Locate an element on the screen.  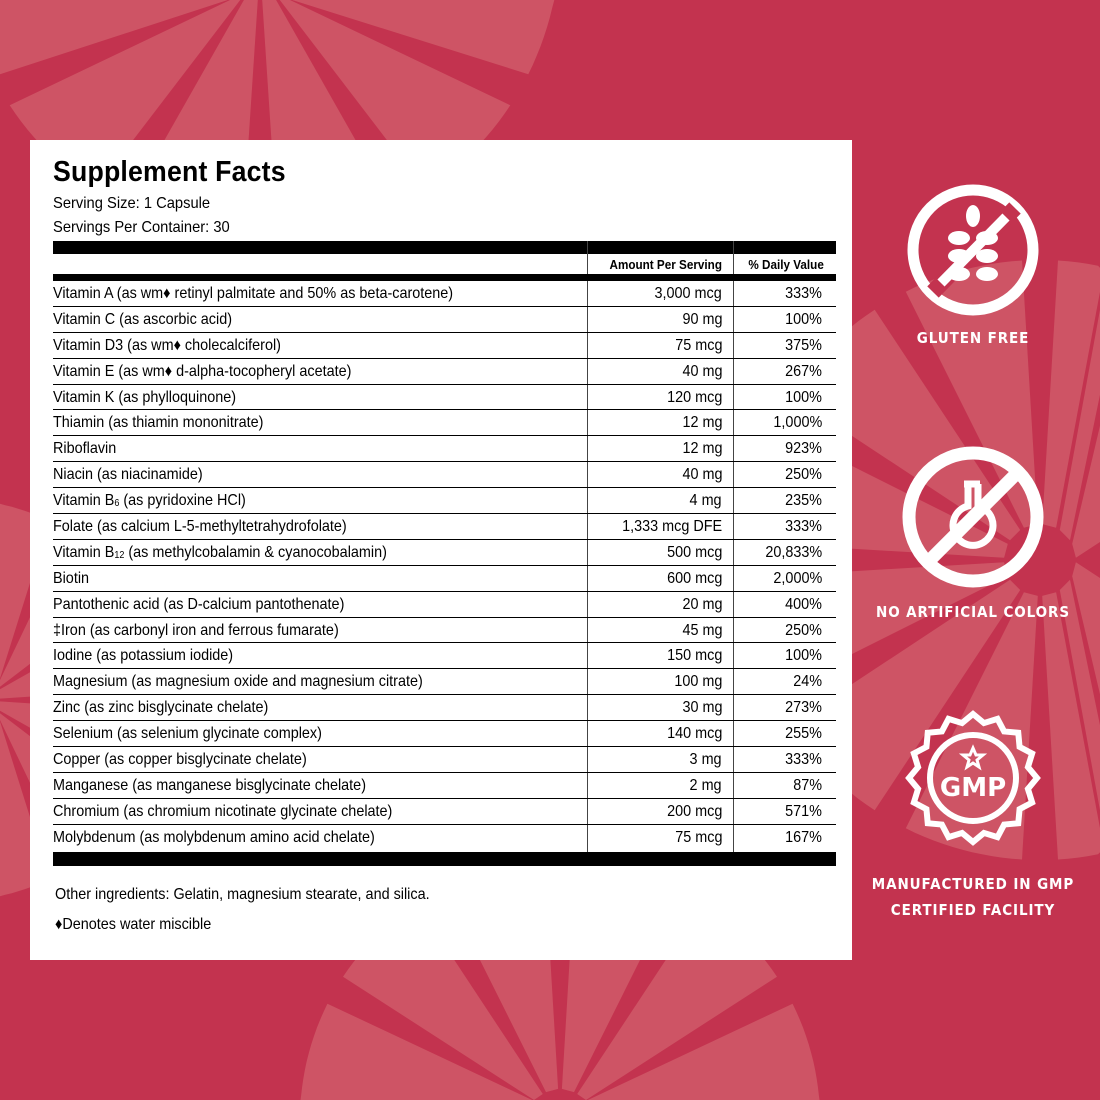
nutrient-name: Selenium (as selenium glycinate complex) is located at coordinates (187, 734).